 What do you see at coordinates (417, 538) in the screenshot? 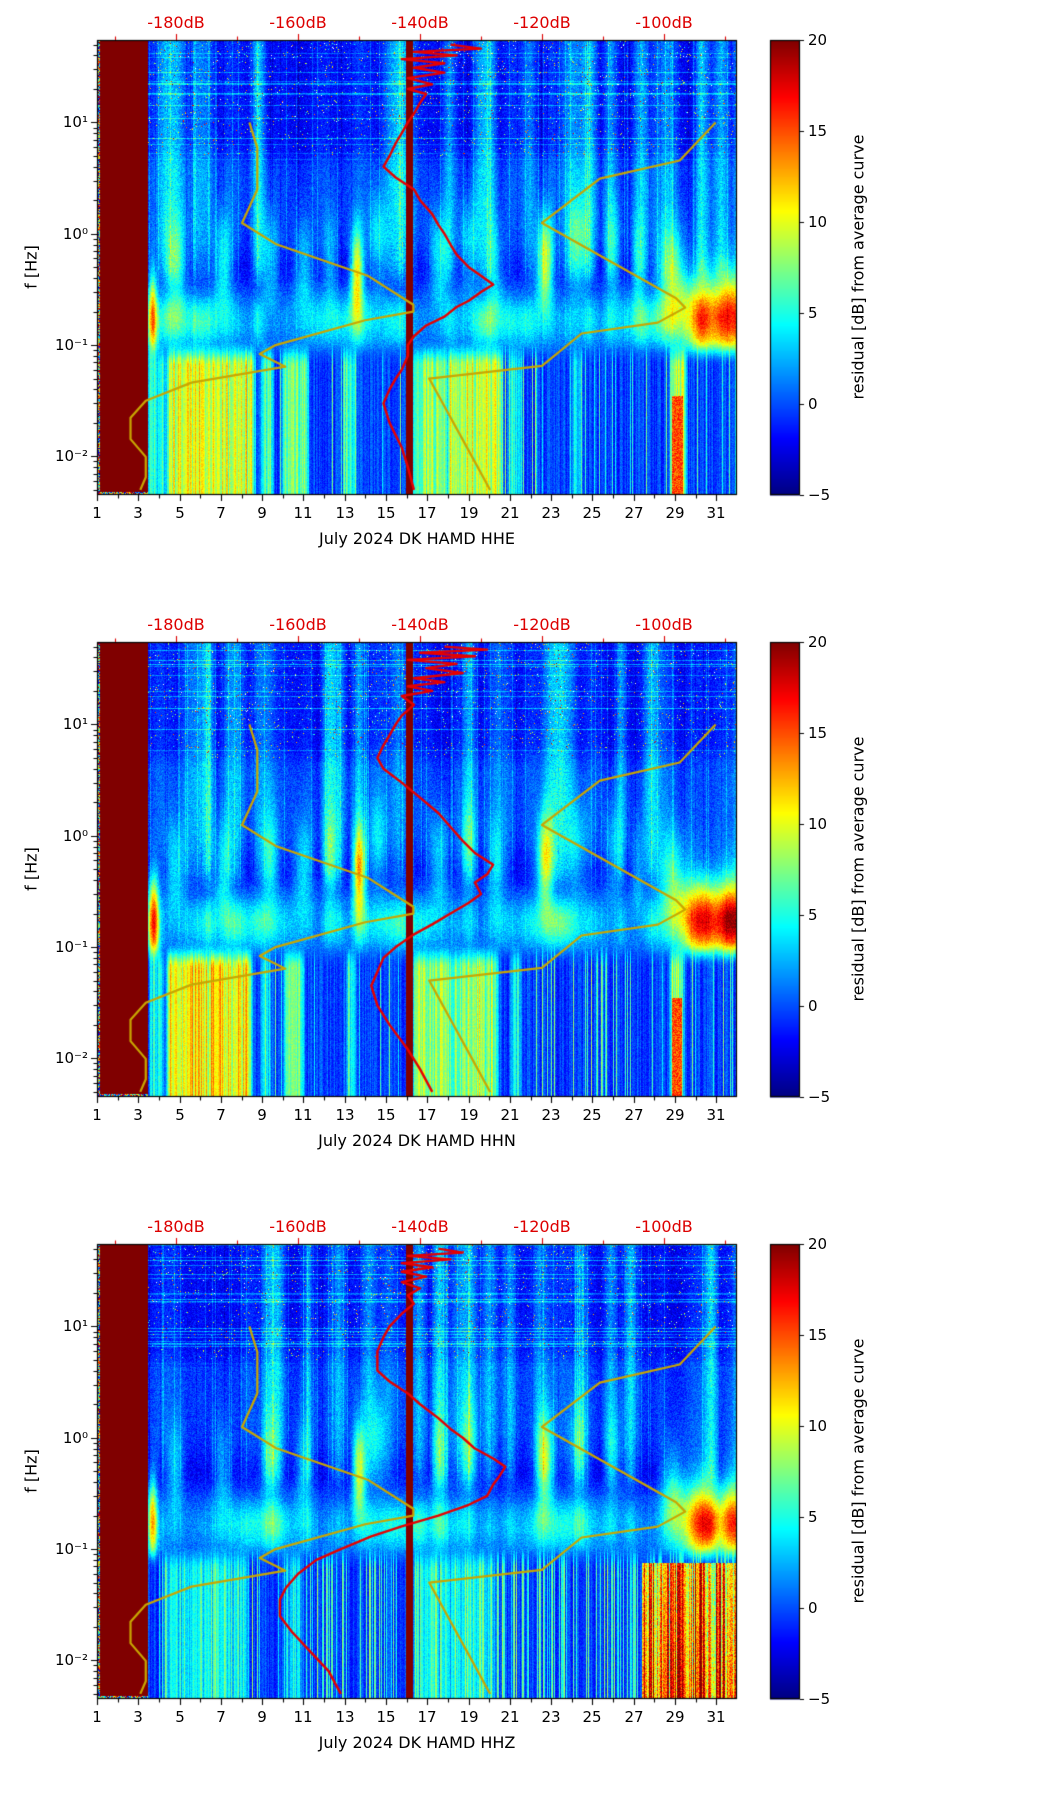
I see `x-axis-title: July 2024 DK HAMD HHE` at bounding box center [417, 538].